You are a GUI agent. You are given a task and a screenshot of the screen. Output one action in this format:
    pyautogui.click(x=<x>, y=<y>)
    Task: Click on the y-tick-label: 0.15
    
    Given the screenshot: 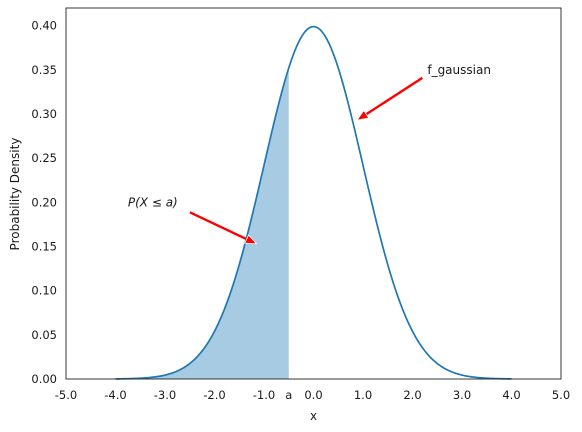 What is the action you would take?
    pyautogui.click(x=44, y=247)
    